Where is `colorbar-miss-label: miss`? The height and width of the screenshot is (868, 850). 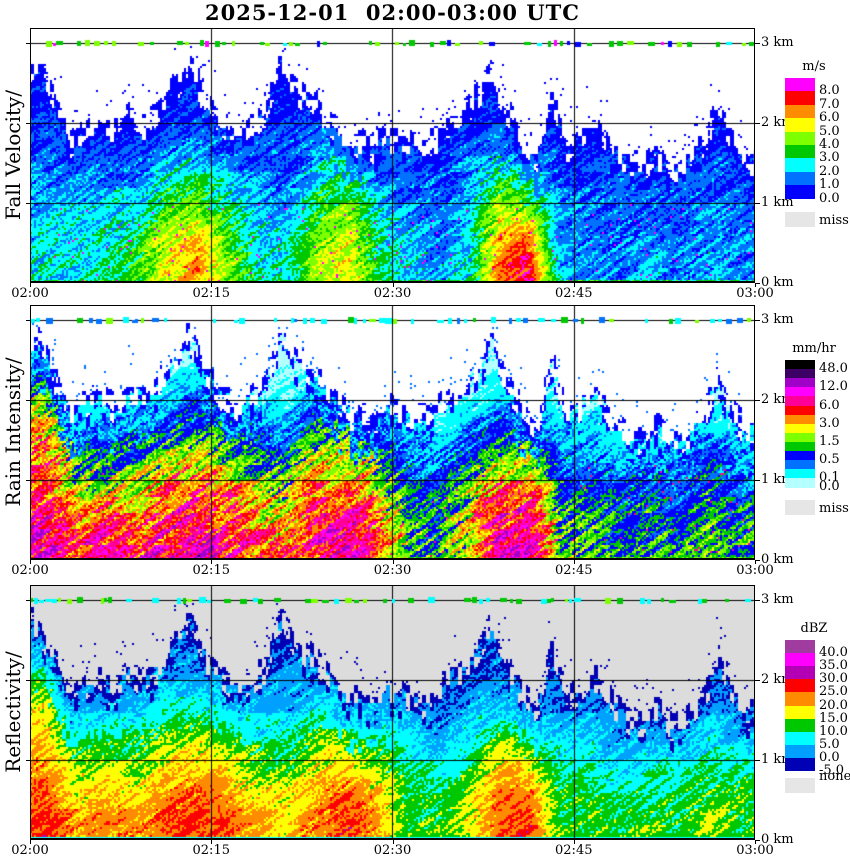
colorbar-miss-label: miss is located at coordinates (834, 508).